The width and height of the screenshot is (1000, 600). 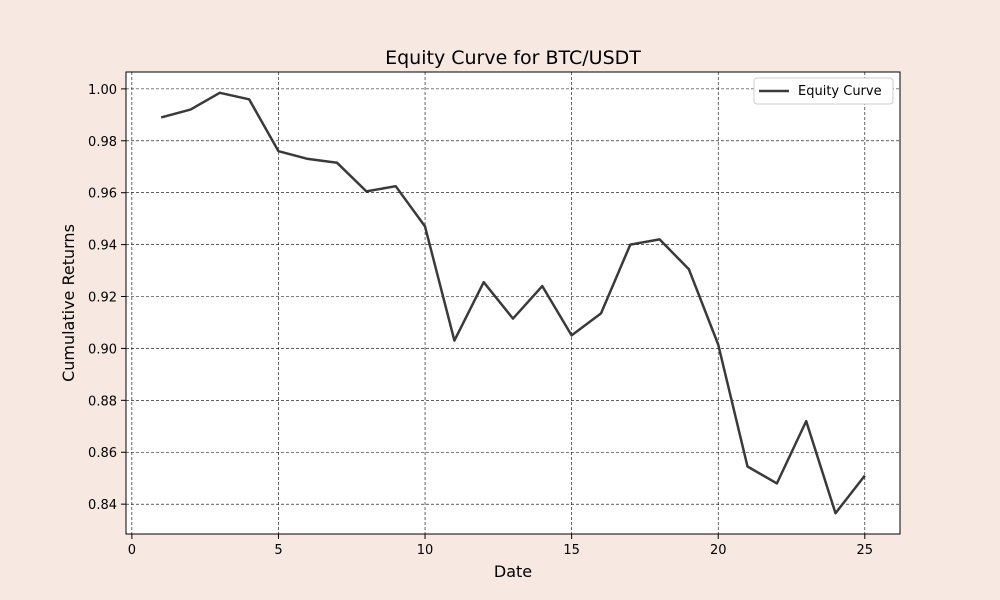 What do you see at coordinates (718, 550) in the screenshot?
I see `x-tick-label: 20` at bounding box center [718, 550].